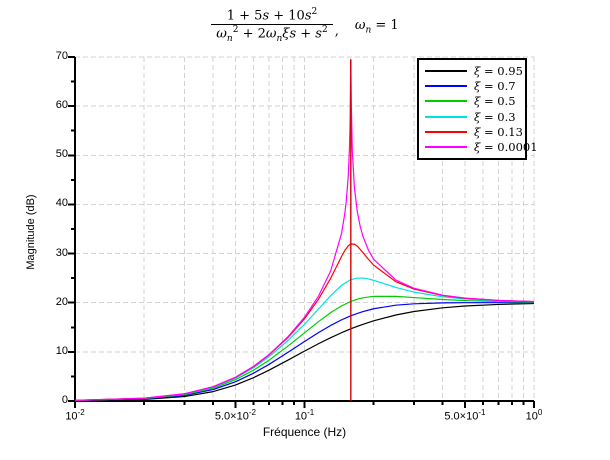  What do you see at coordinates (495, 85) in the screenshot?
I see `legend-label: ξ = 0.7` at bounding box center [495, 85].